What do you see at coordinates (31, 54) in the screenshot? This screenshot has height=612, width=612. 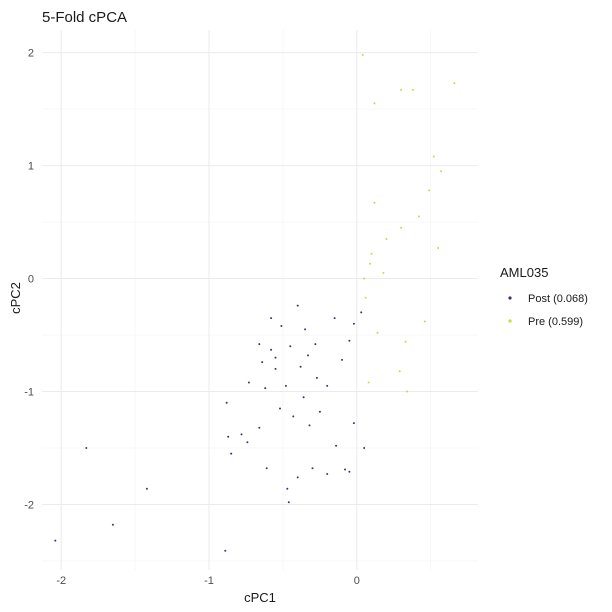 I see `y-tick-label: 2` at bounding box center [31, 54].